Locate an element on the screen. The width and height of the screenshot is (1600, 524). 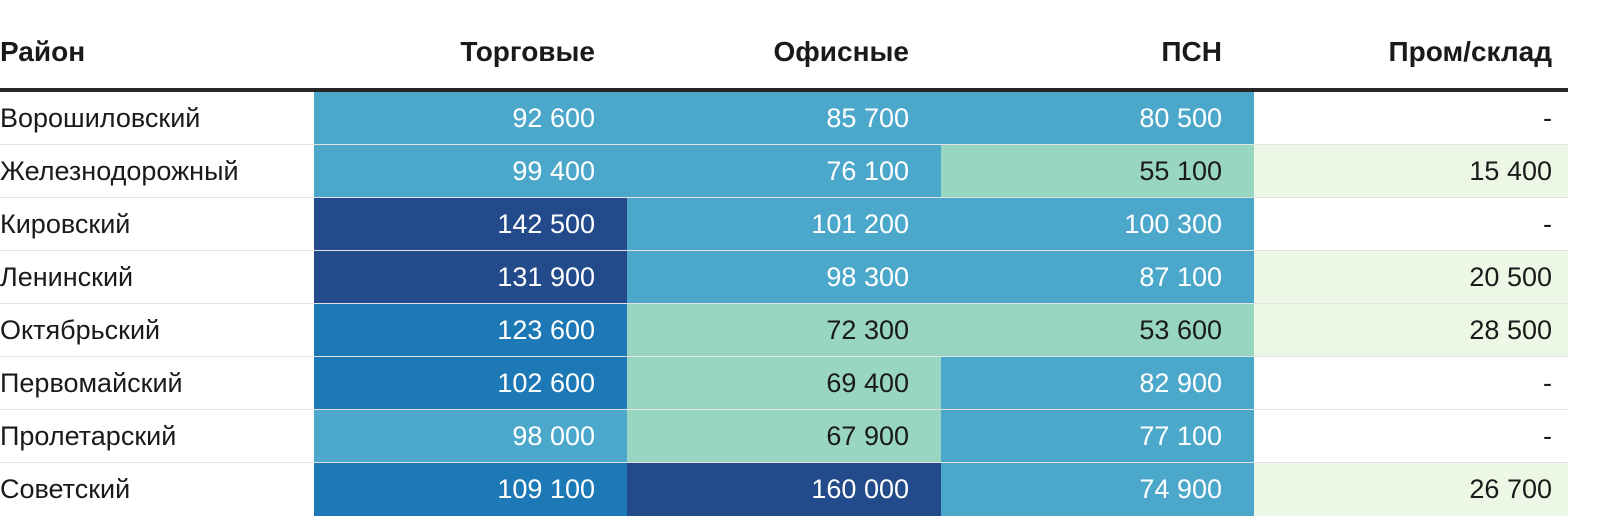
value-cell-Офисные: 72 300 is located at coordinates (784, 330).